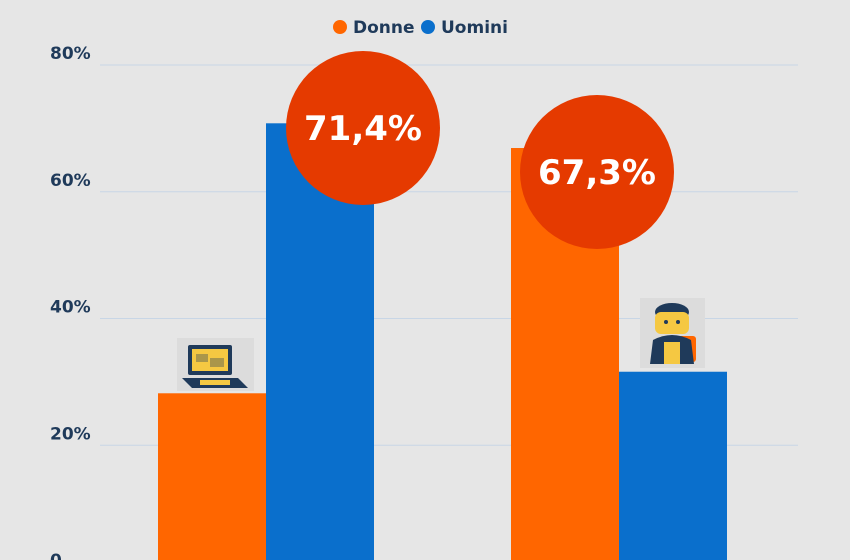 The height and width of the screenshot is (560, 850). I want to click on callout-label: 71,4%, so click(363, 129).